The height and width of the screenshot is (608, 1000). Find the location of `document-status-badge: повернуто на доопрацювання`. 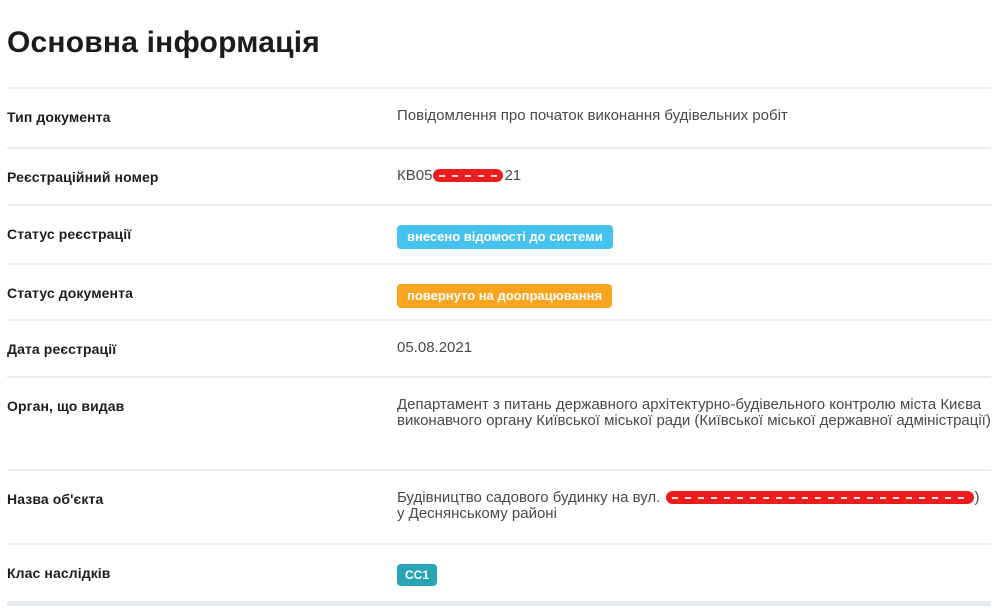

document-status-badge: повернуто на доопрацювання is located at coordinates (505, 296).